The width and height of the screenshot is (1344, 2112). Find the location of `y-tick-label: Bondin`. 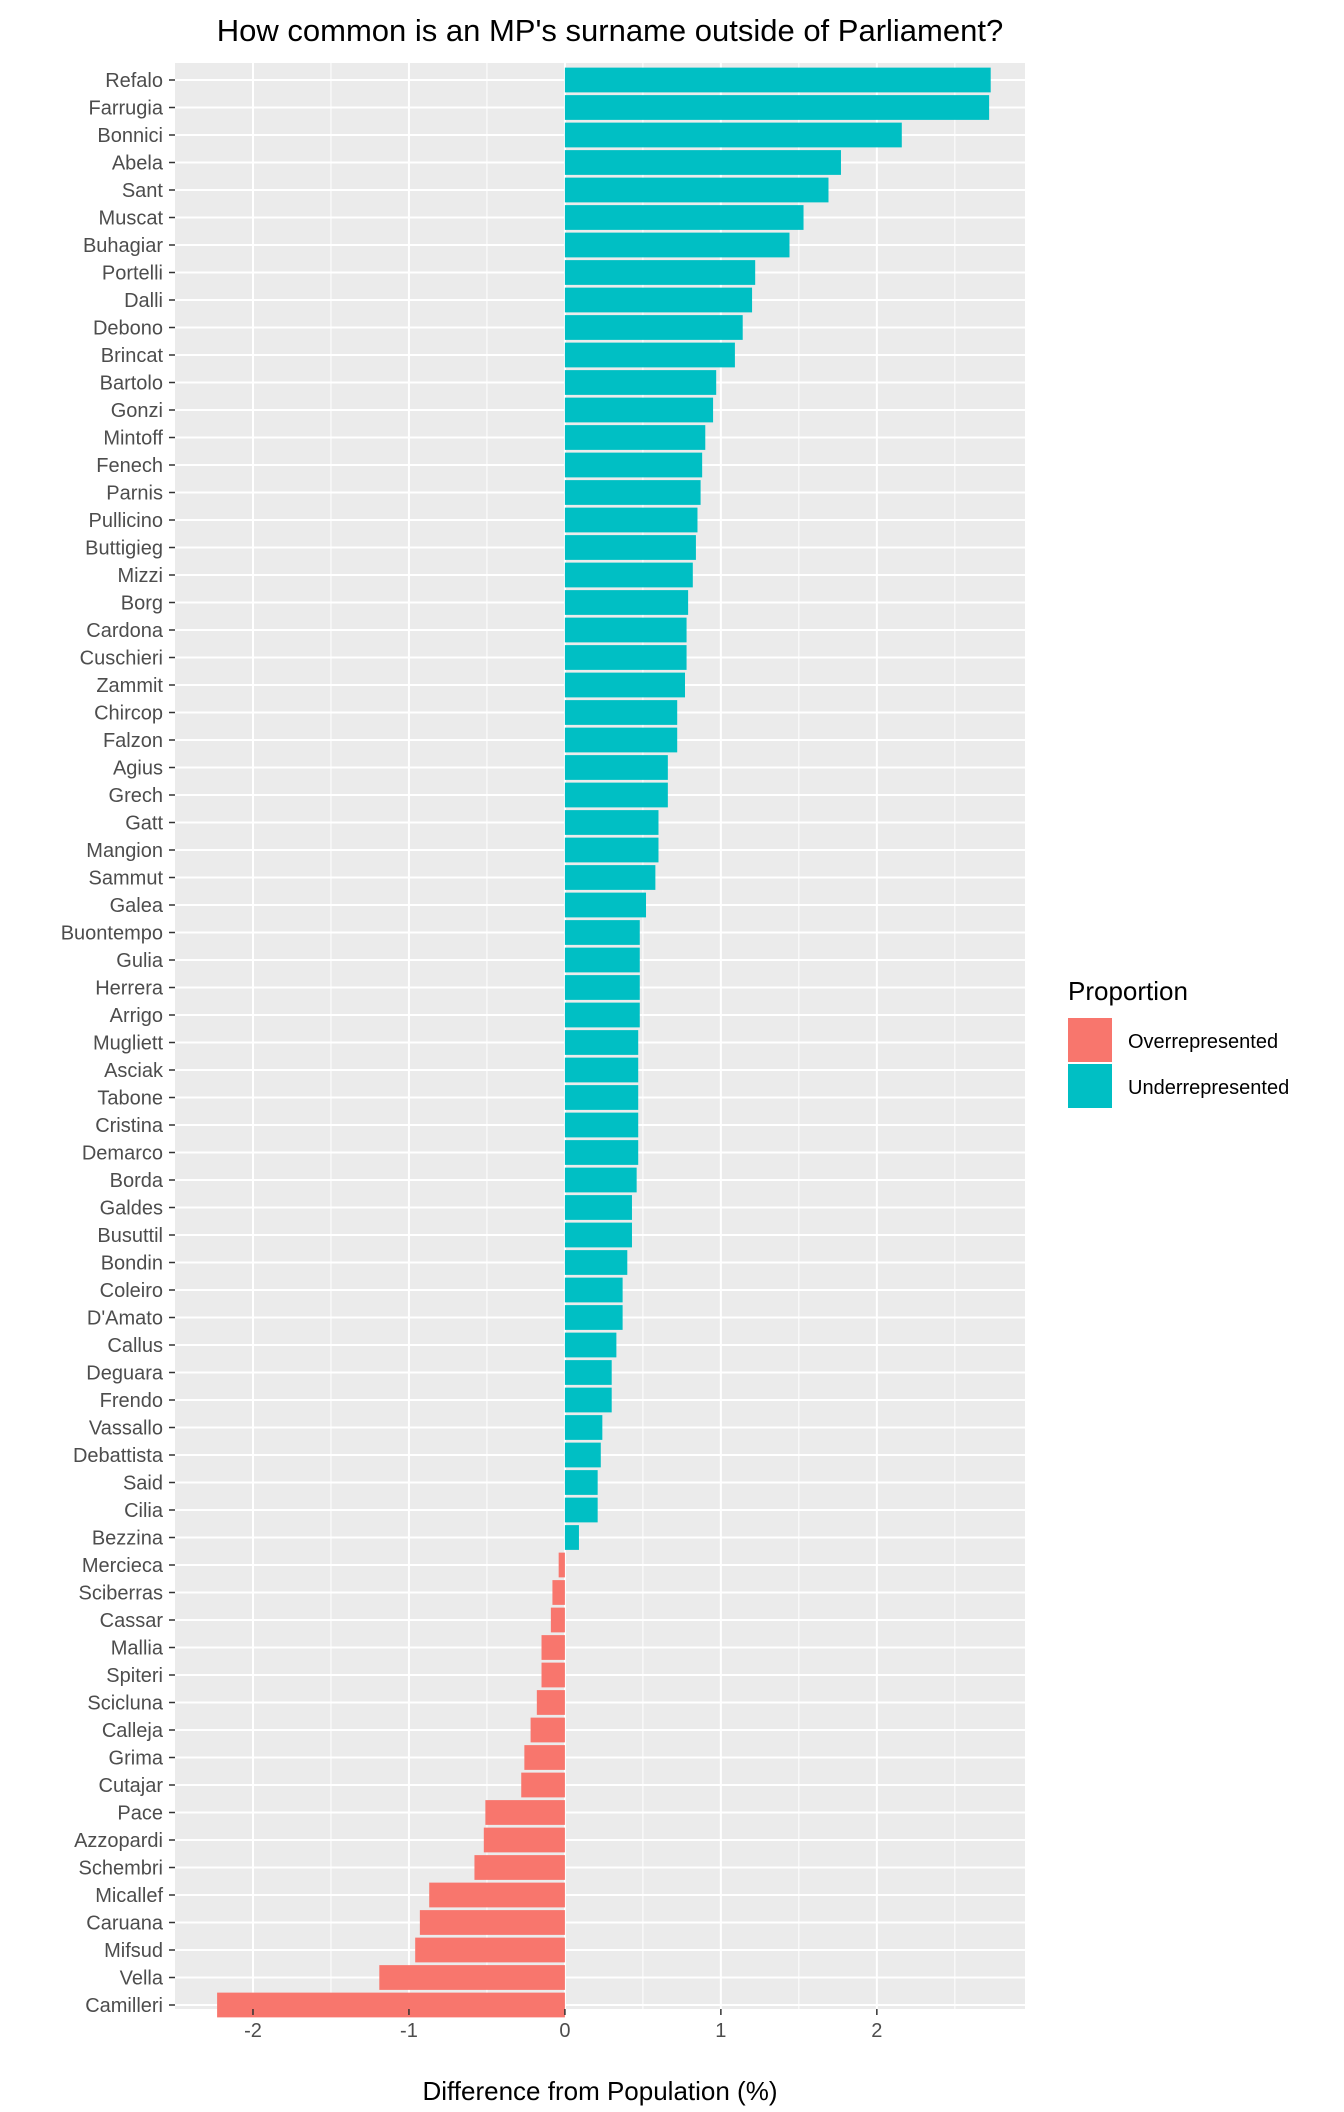

y-tick-label: Bondin is located at coordinates (132, 1264).